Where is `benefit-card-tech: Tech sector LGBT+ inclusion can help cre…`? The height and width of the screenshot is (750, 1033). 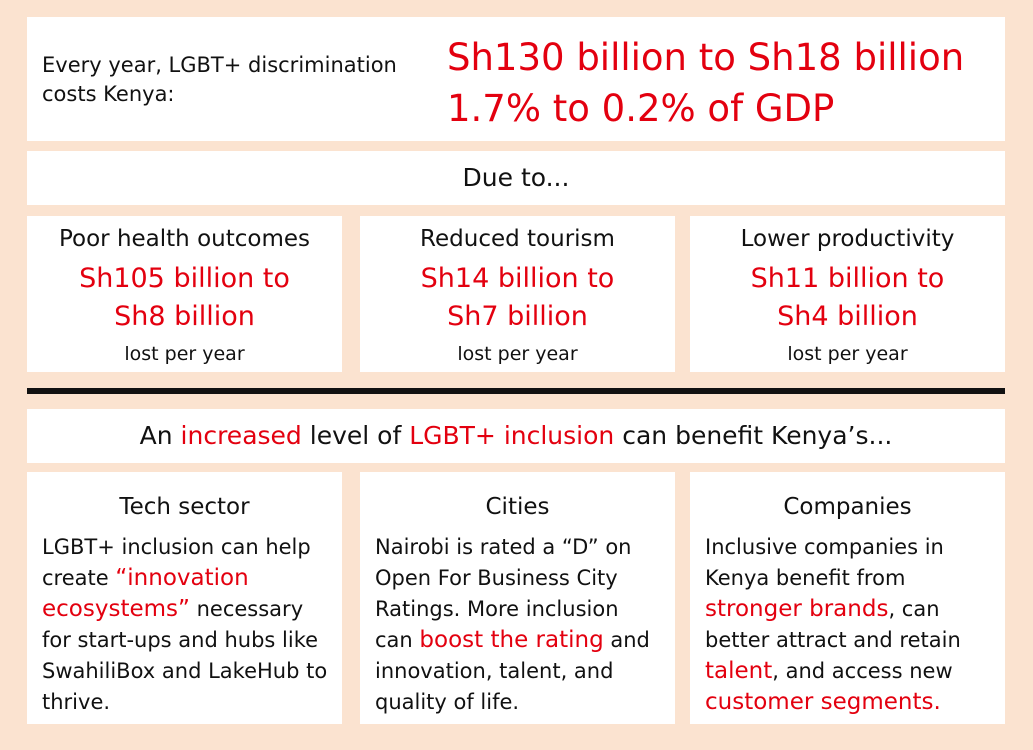 benefit-card-tech: Tech sector LGBT+ inclusion can help cre… is located at coordinates (184, 598).